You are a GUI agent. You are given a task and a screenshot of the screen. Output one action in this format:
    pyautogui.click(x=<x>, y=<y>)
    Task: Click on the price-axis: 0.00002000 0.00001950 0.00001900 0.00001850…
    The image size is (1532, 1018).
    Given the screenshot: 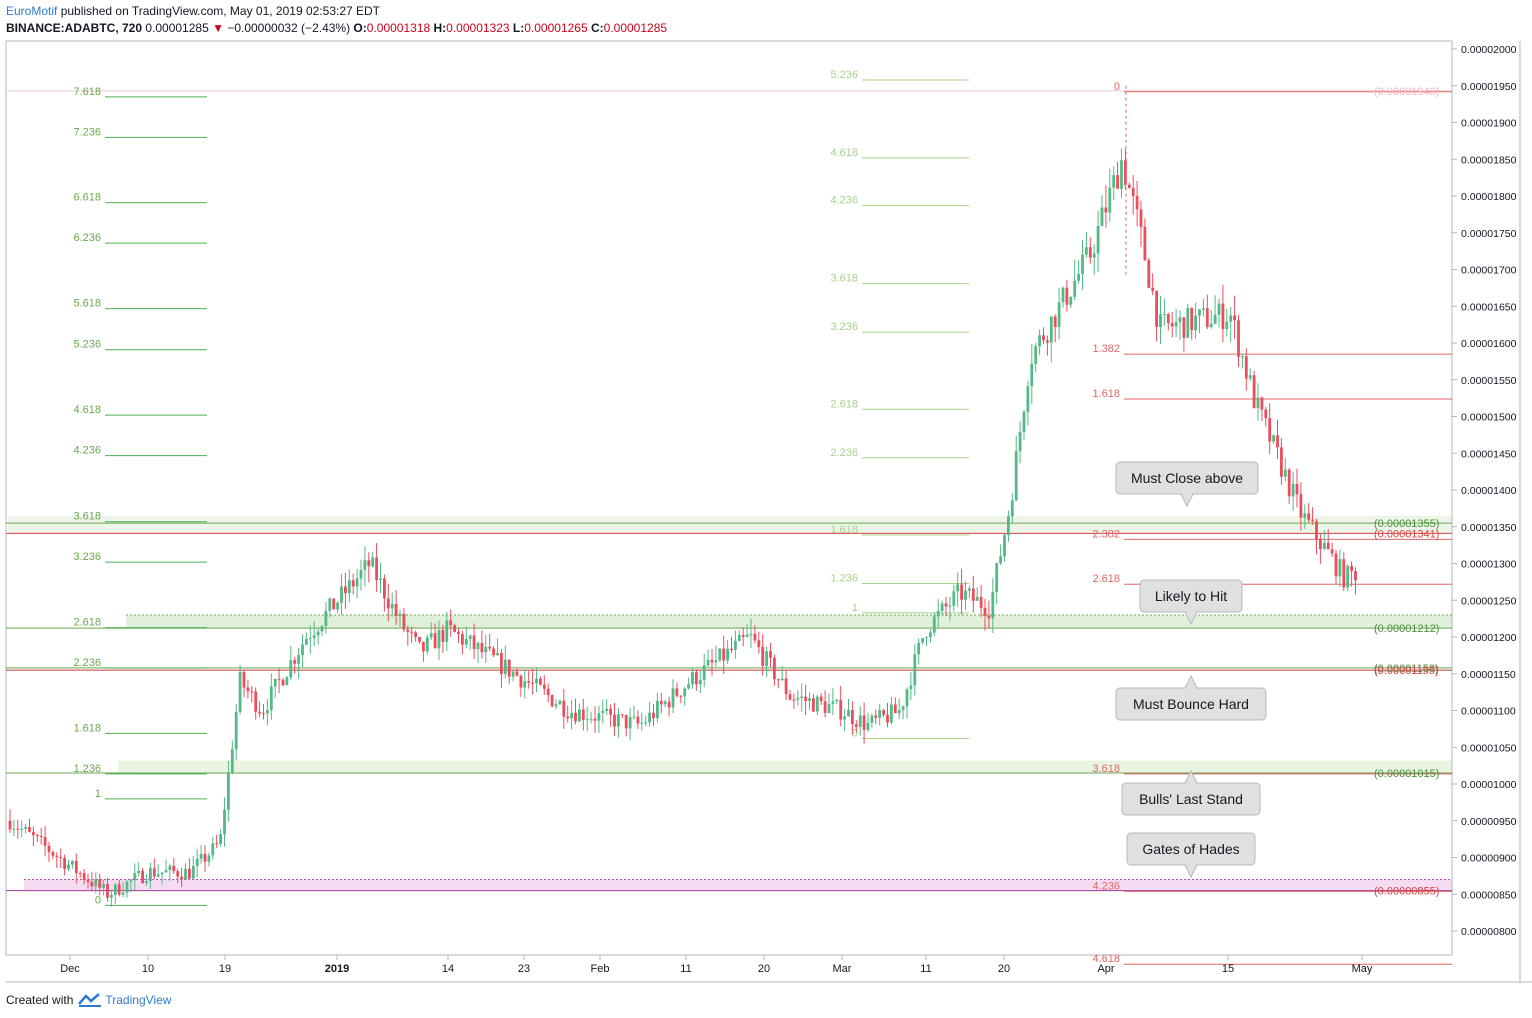 What is the action you would take?
    pyautogui.click(x=1484, y=491)
    